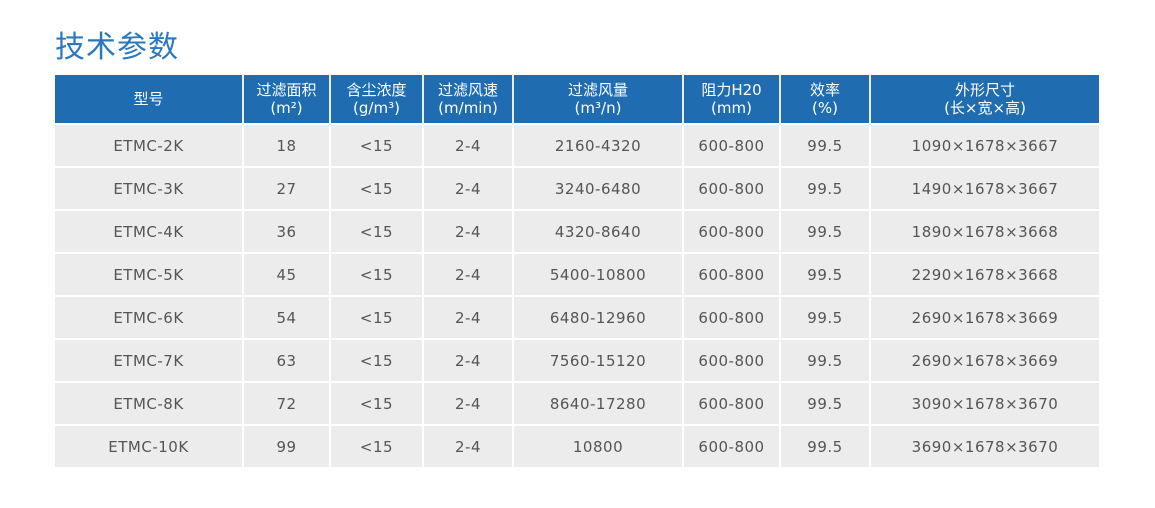  What do you see at coordinates (286, 90) in the screenshot?
I see `header-label: 过滤面积` at bounding box center [286, 90].